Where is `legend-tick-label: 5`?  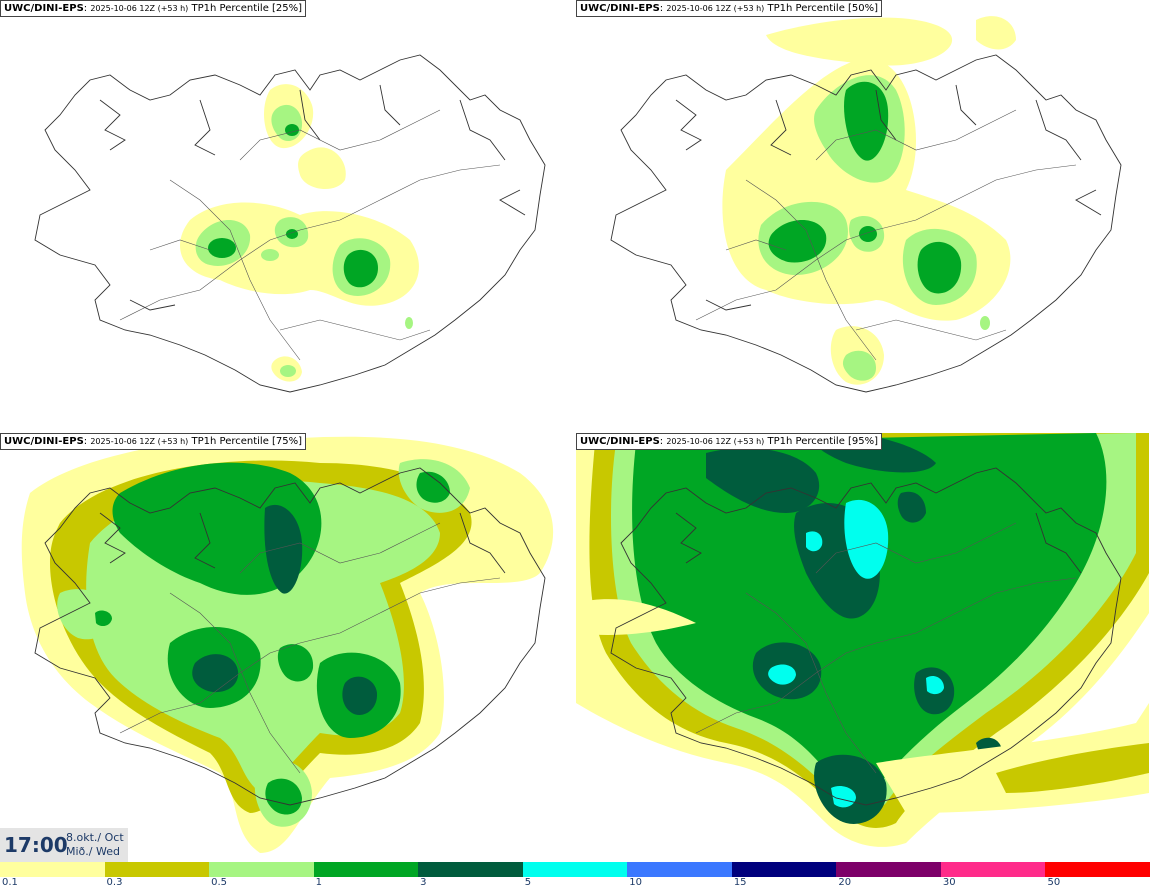
legend-tick-label: 5 is located at coordinates (528, 882).